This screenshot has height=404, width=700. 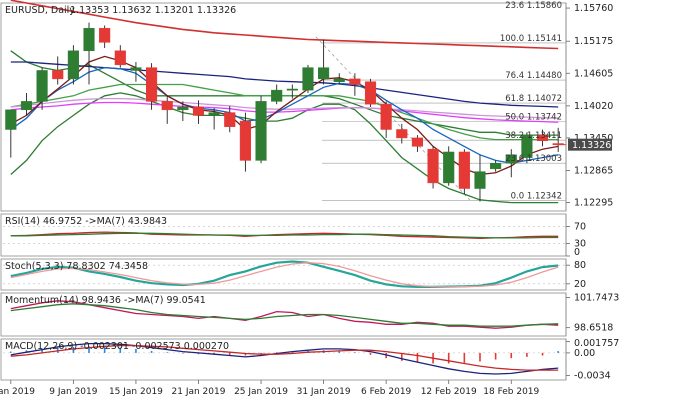 I want to click on x-tick-label: 18 Feb 2019, so click(x=511, y=392).